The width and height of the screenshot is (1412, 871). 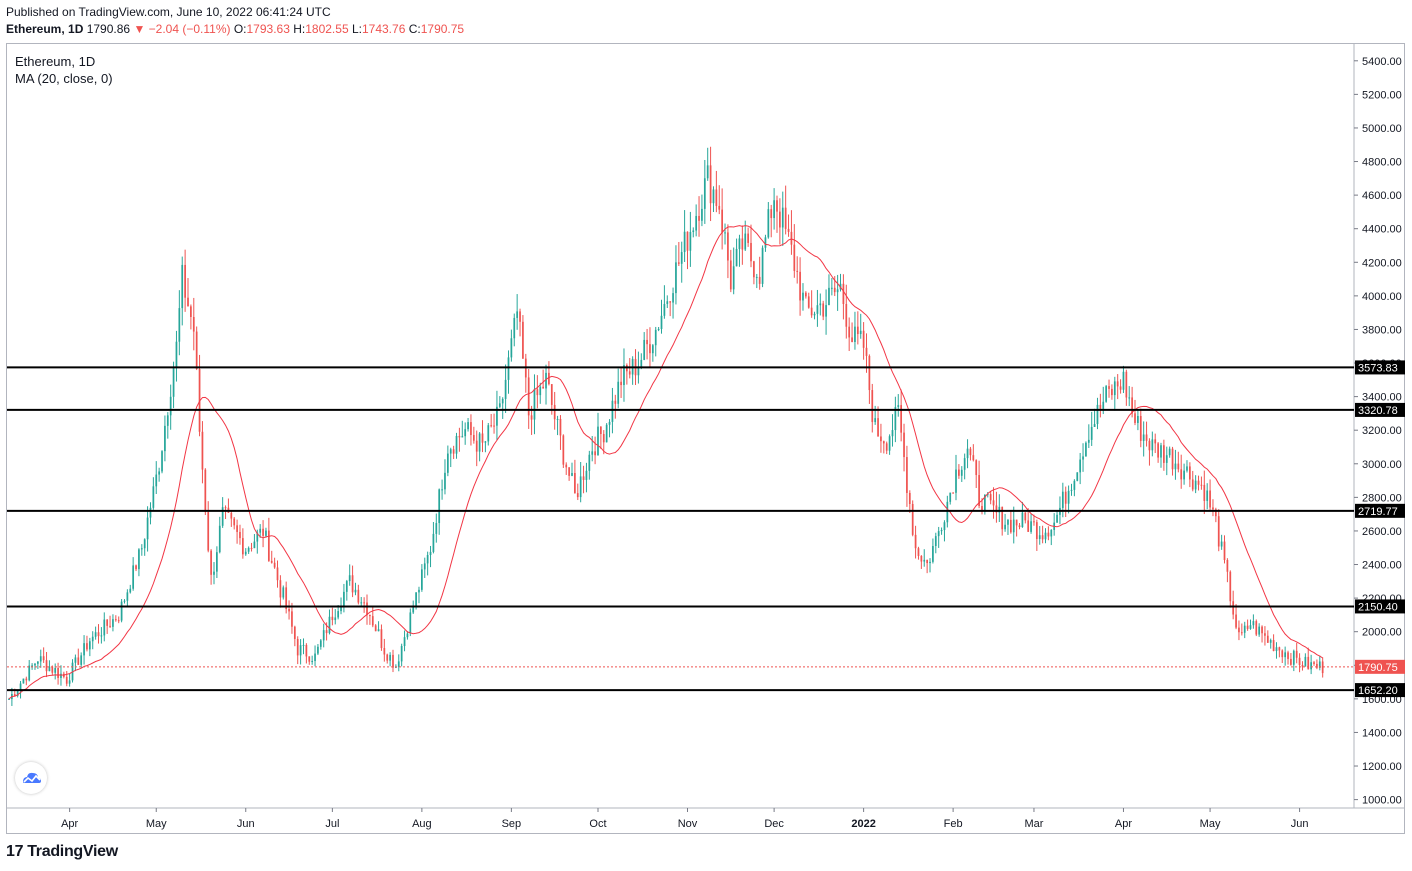 I want to click on y-tick-label: 4000.00, so click(x=1382, y=297).